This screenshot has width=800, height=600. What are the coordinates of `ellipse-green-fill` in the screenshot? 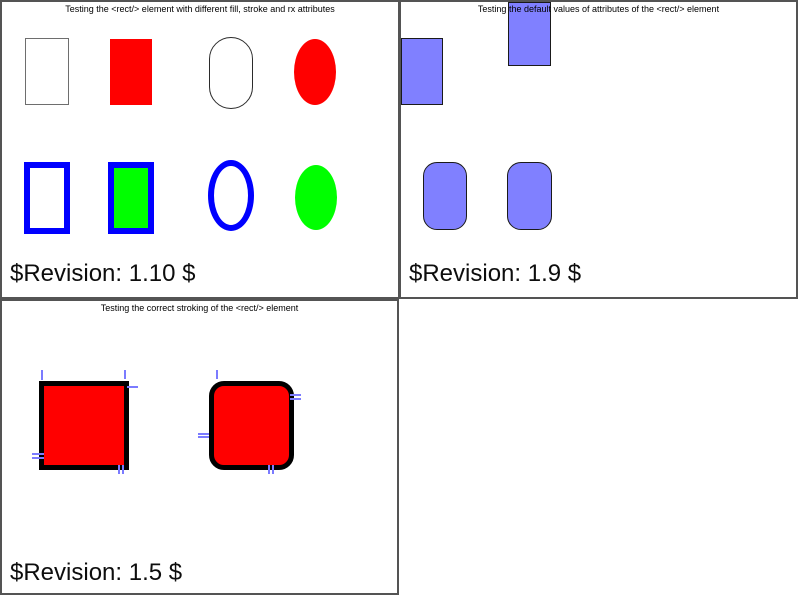 It's located at (316, 197).